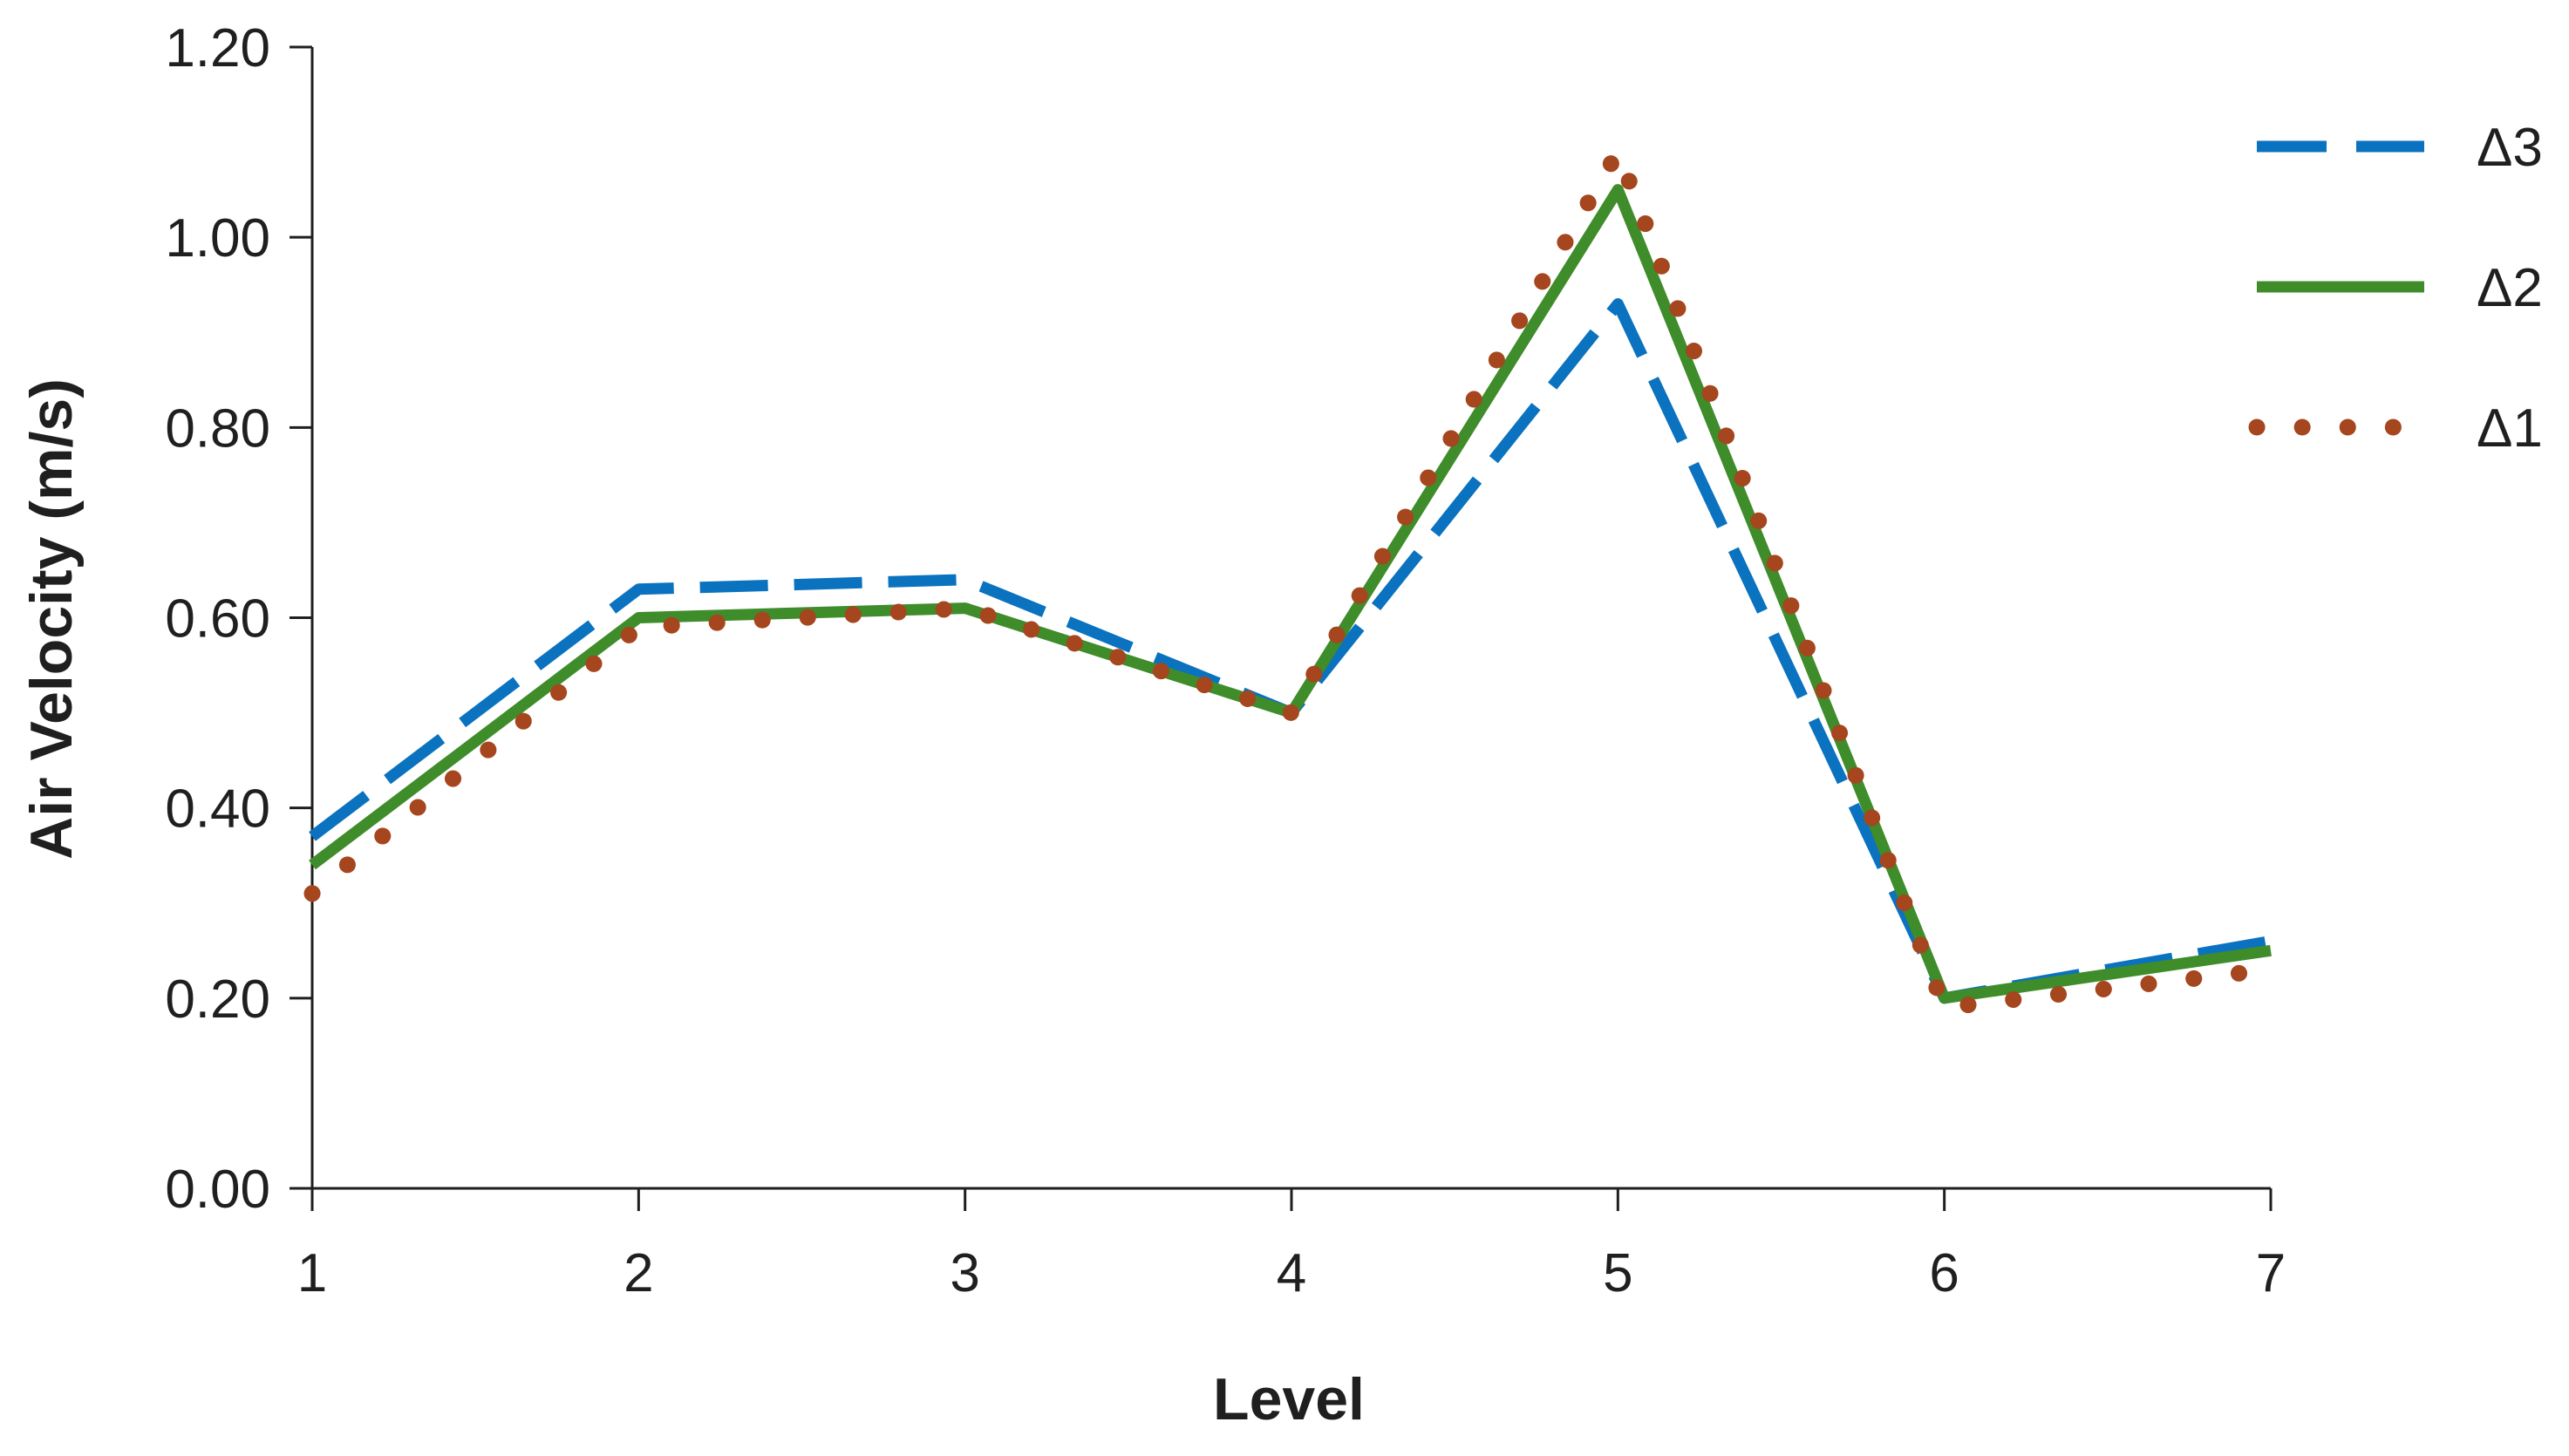 The image size is (2569, 1456). What do you see at coordinates (638, 1273) in the screenshot?
I see `x-tick-label: 2` at bounding box center [638, 1273].